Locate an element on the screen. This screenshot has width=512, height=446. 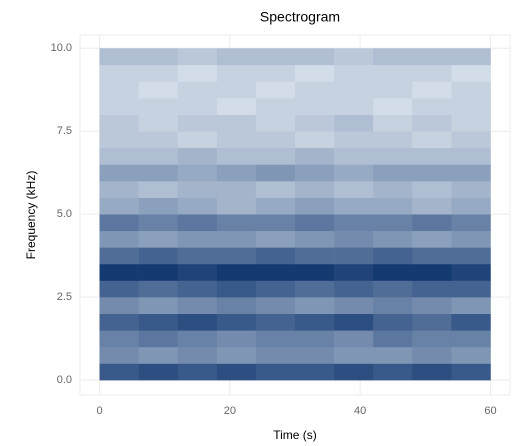
y-tick-label: 0.0 is located at coordinates (64, 380).